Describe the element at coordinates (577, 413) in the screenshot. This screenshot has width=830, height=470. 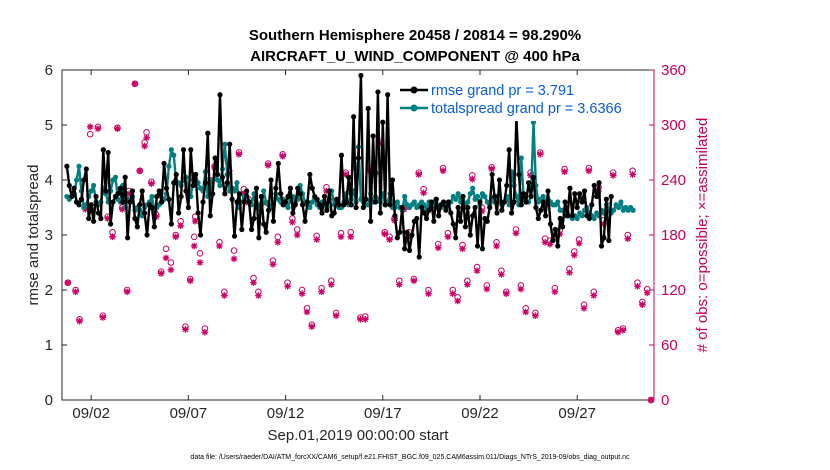
I see `x-tick-label: 09/27` at that location.